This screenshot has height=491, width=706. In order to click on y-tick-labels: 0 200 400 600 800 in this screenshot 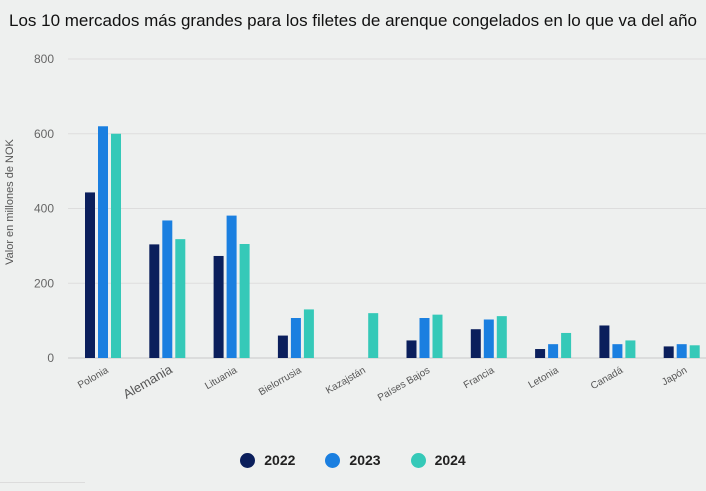, I will do `click(44, 208)`.